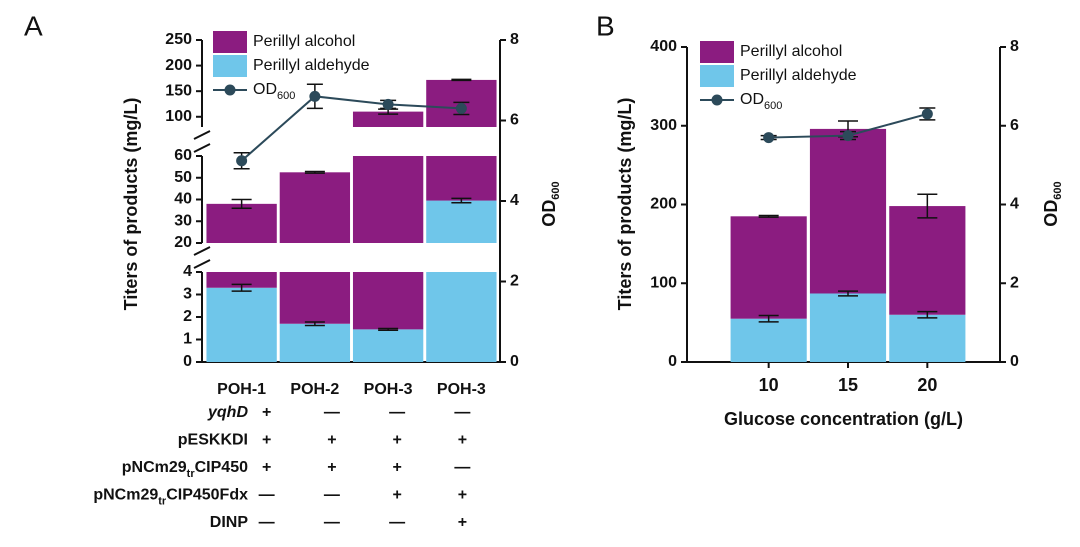 The image size is (1080, 547). What do you see at coordinates (351, 128) in the screenshot?
I see `od-line` at bounding box center [351, 128].